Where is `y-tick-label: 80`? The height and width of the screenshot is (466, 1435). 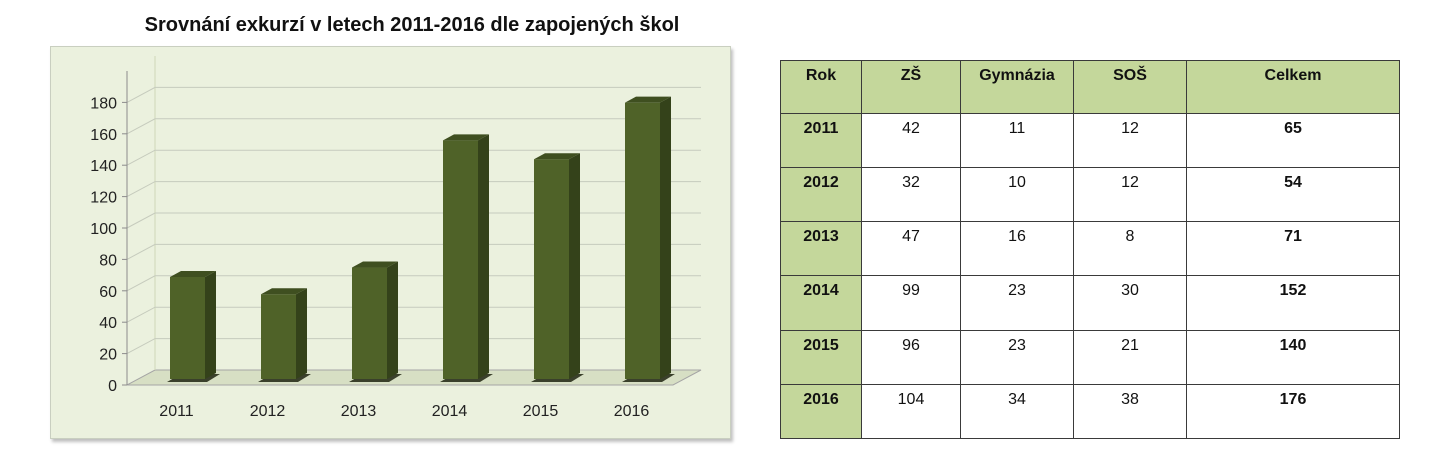
y-tick-label: 80 is located at coordinates (108, 260).